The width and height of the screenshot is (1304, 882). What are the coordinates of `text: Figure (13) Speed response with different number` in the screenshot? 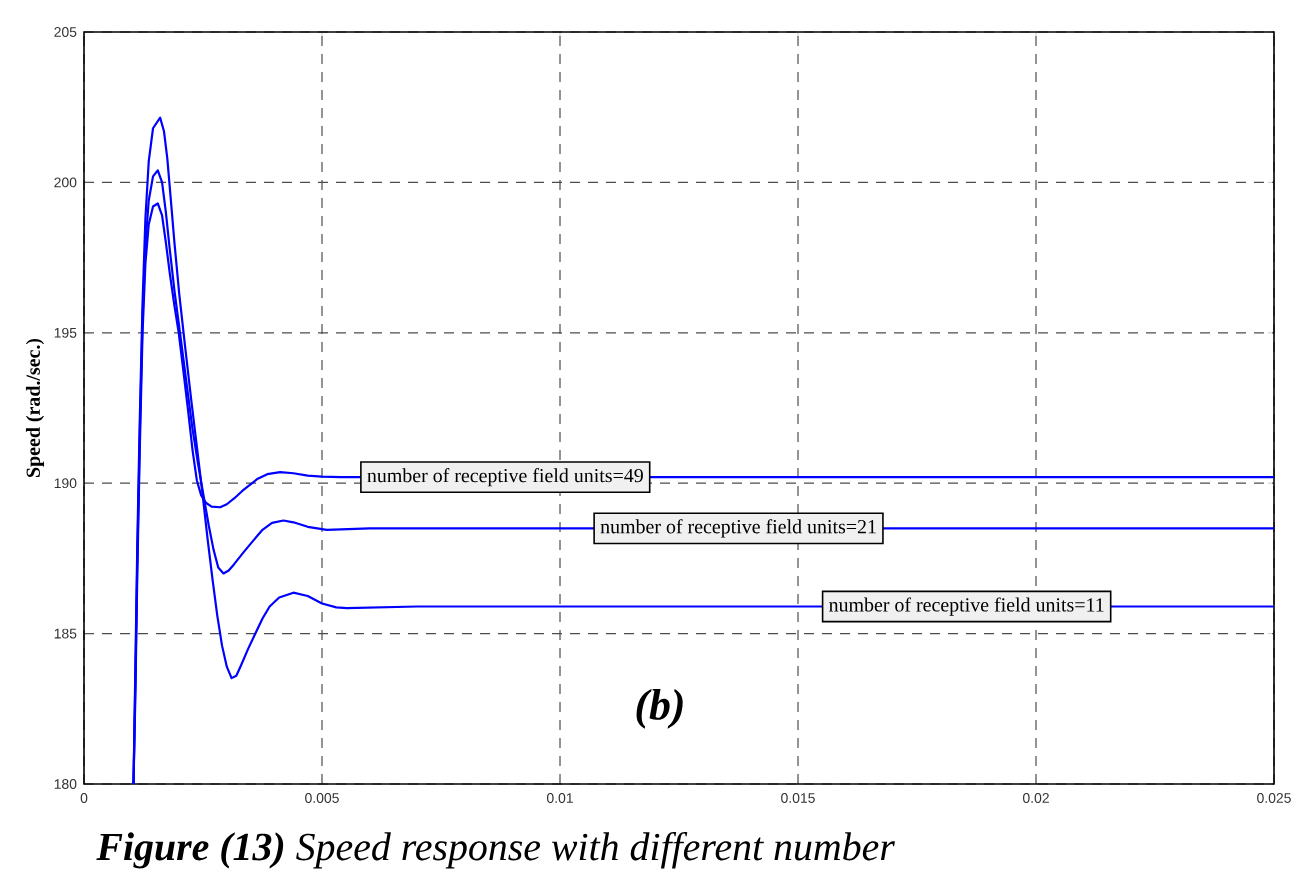 It's located at (495, 850).